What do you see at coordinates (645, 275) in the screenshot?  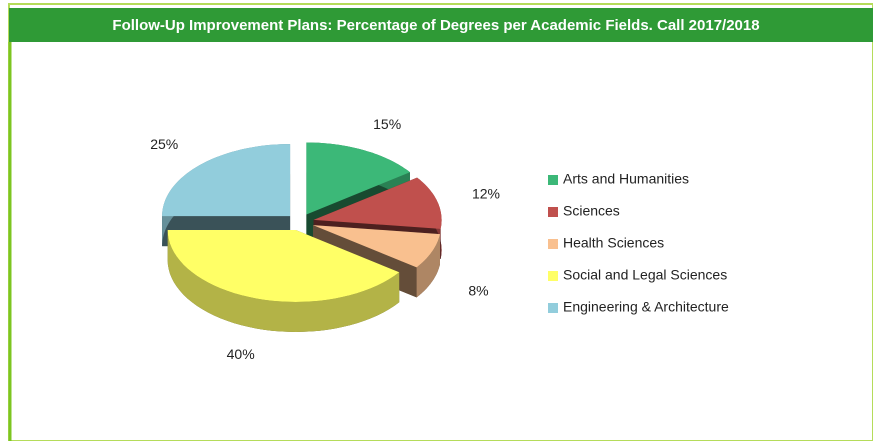 I see `legend-label: Social and Legal Sciences` at bounding box center [645, 275].